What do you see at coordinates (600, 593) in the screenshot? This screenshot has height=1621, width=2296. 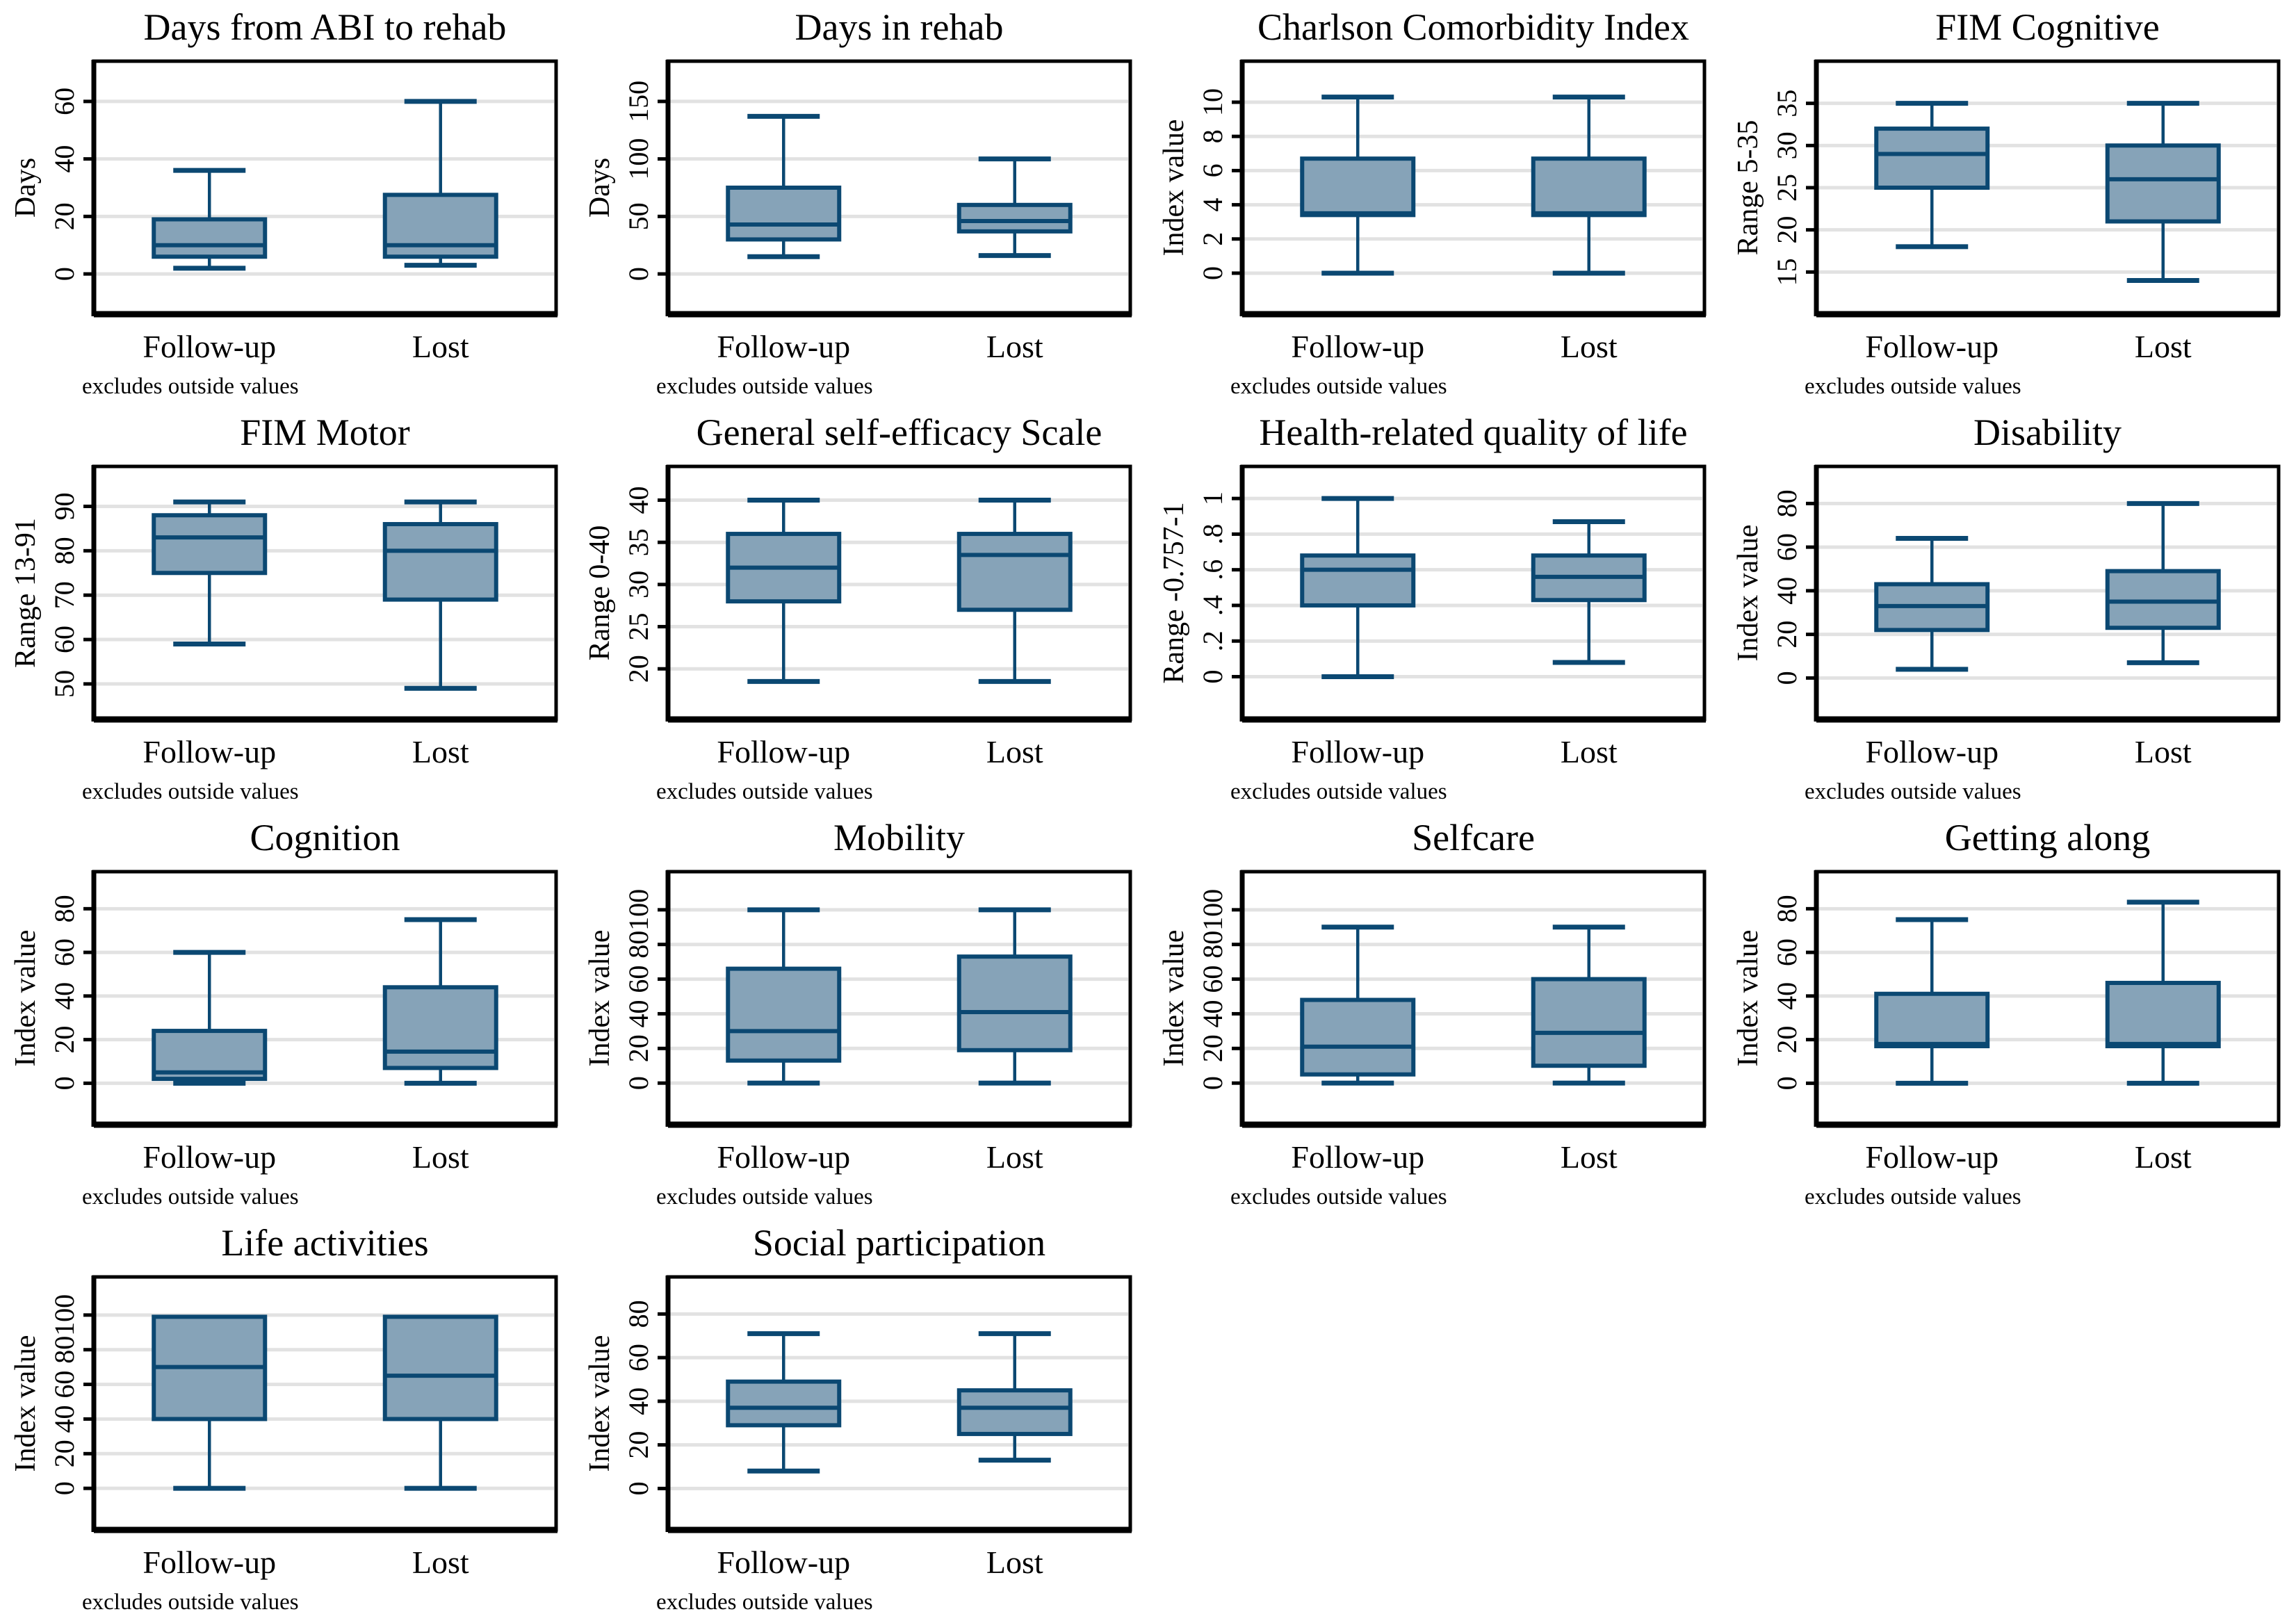 I see `y-axis-title: Range 0-40` at bounding box center [600, 593].